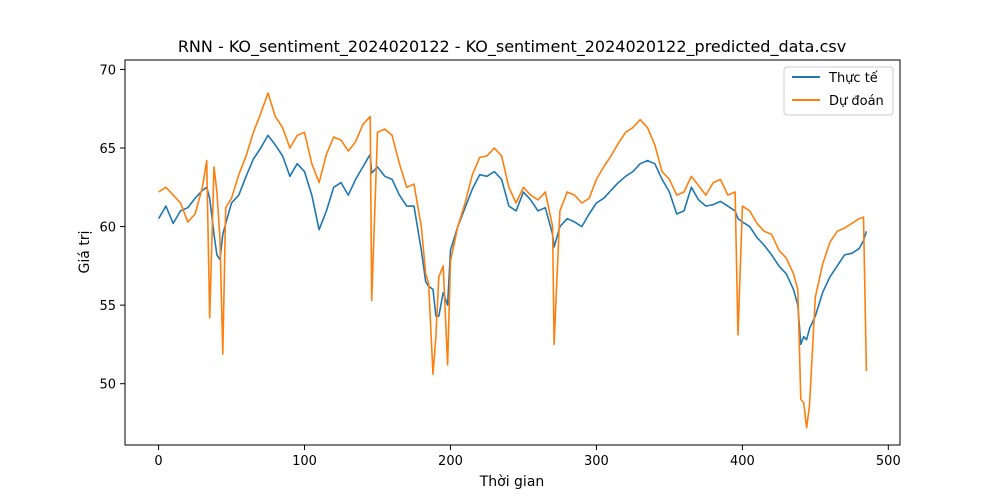 The image size is (1000, 500). Describe the element at coordinates (742, 461) in the screenshot. I see `x-tick-label: 400` at that location.